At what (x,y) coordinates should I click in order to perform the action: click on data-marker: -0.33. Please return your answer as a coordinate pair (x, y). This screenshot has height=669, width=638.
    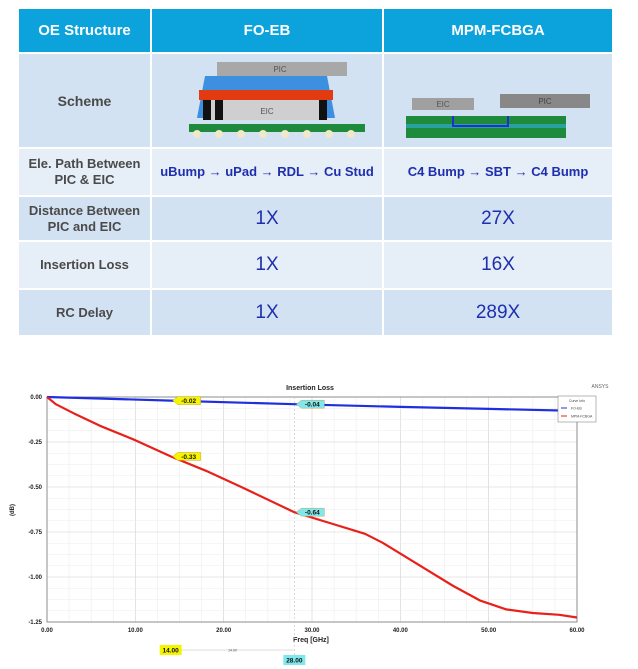
    Looking at the image, I should click on (186, 456).